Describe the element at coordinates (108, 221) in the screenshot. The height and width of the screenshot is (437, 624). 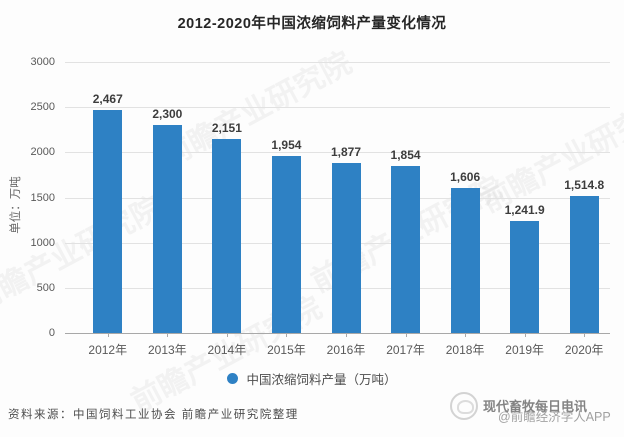
I see `bar-2012年` at that location.